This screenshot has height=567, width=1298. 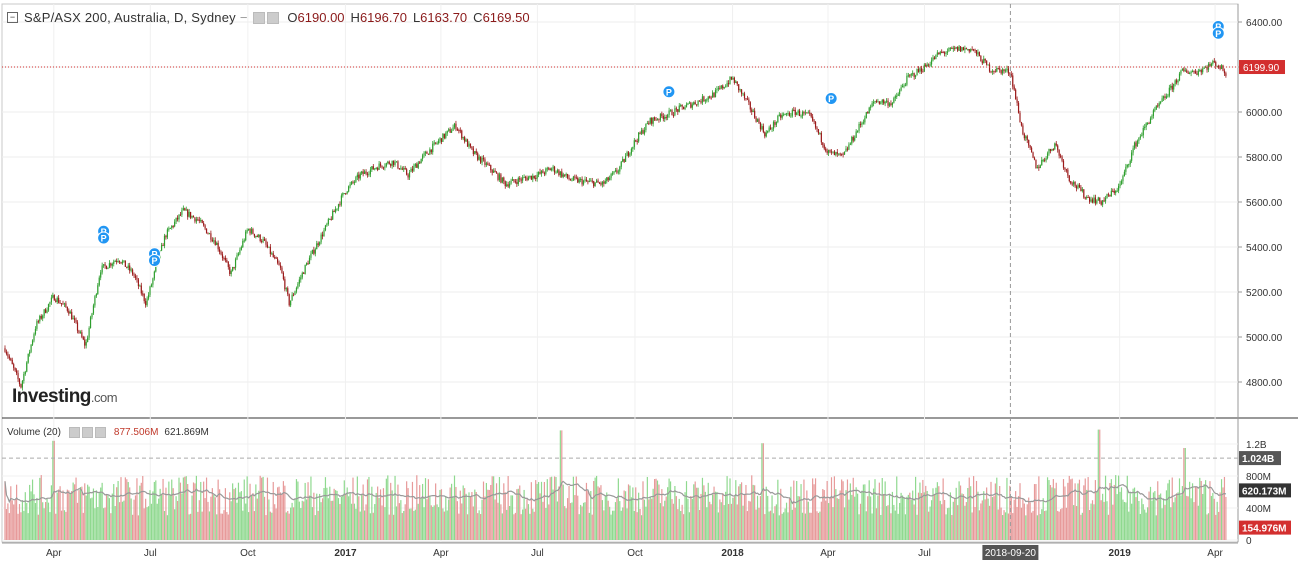 What do you see at coordinates (416, 17) in the screenshot?
I see `low-label: L` at bounding box center [416, 17].